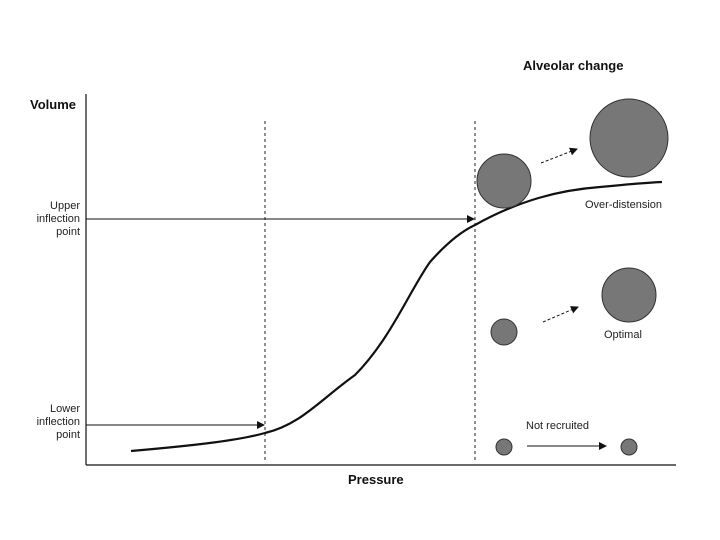 The width and height of the screenshot is (720, 540). I want to click on y-axis-label: Volume, so click(53, 104).